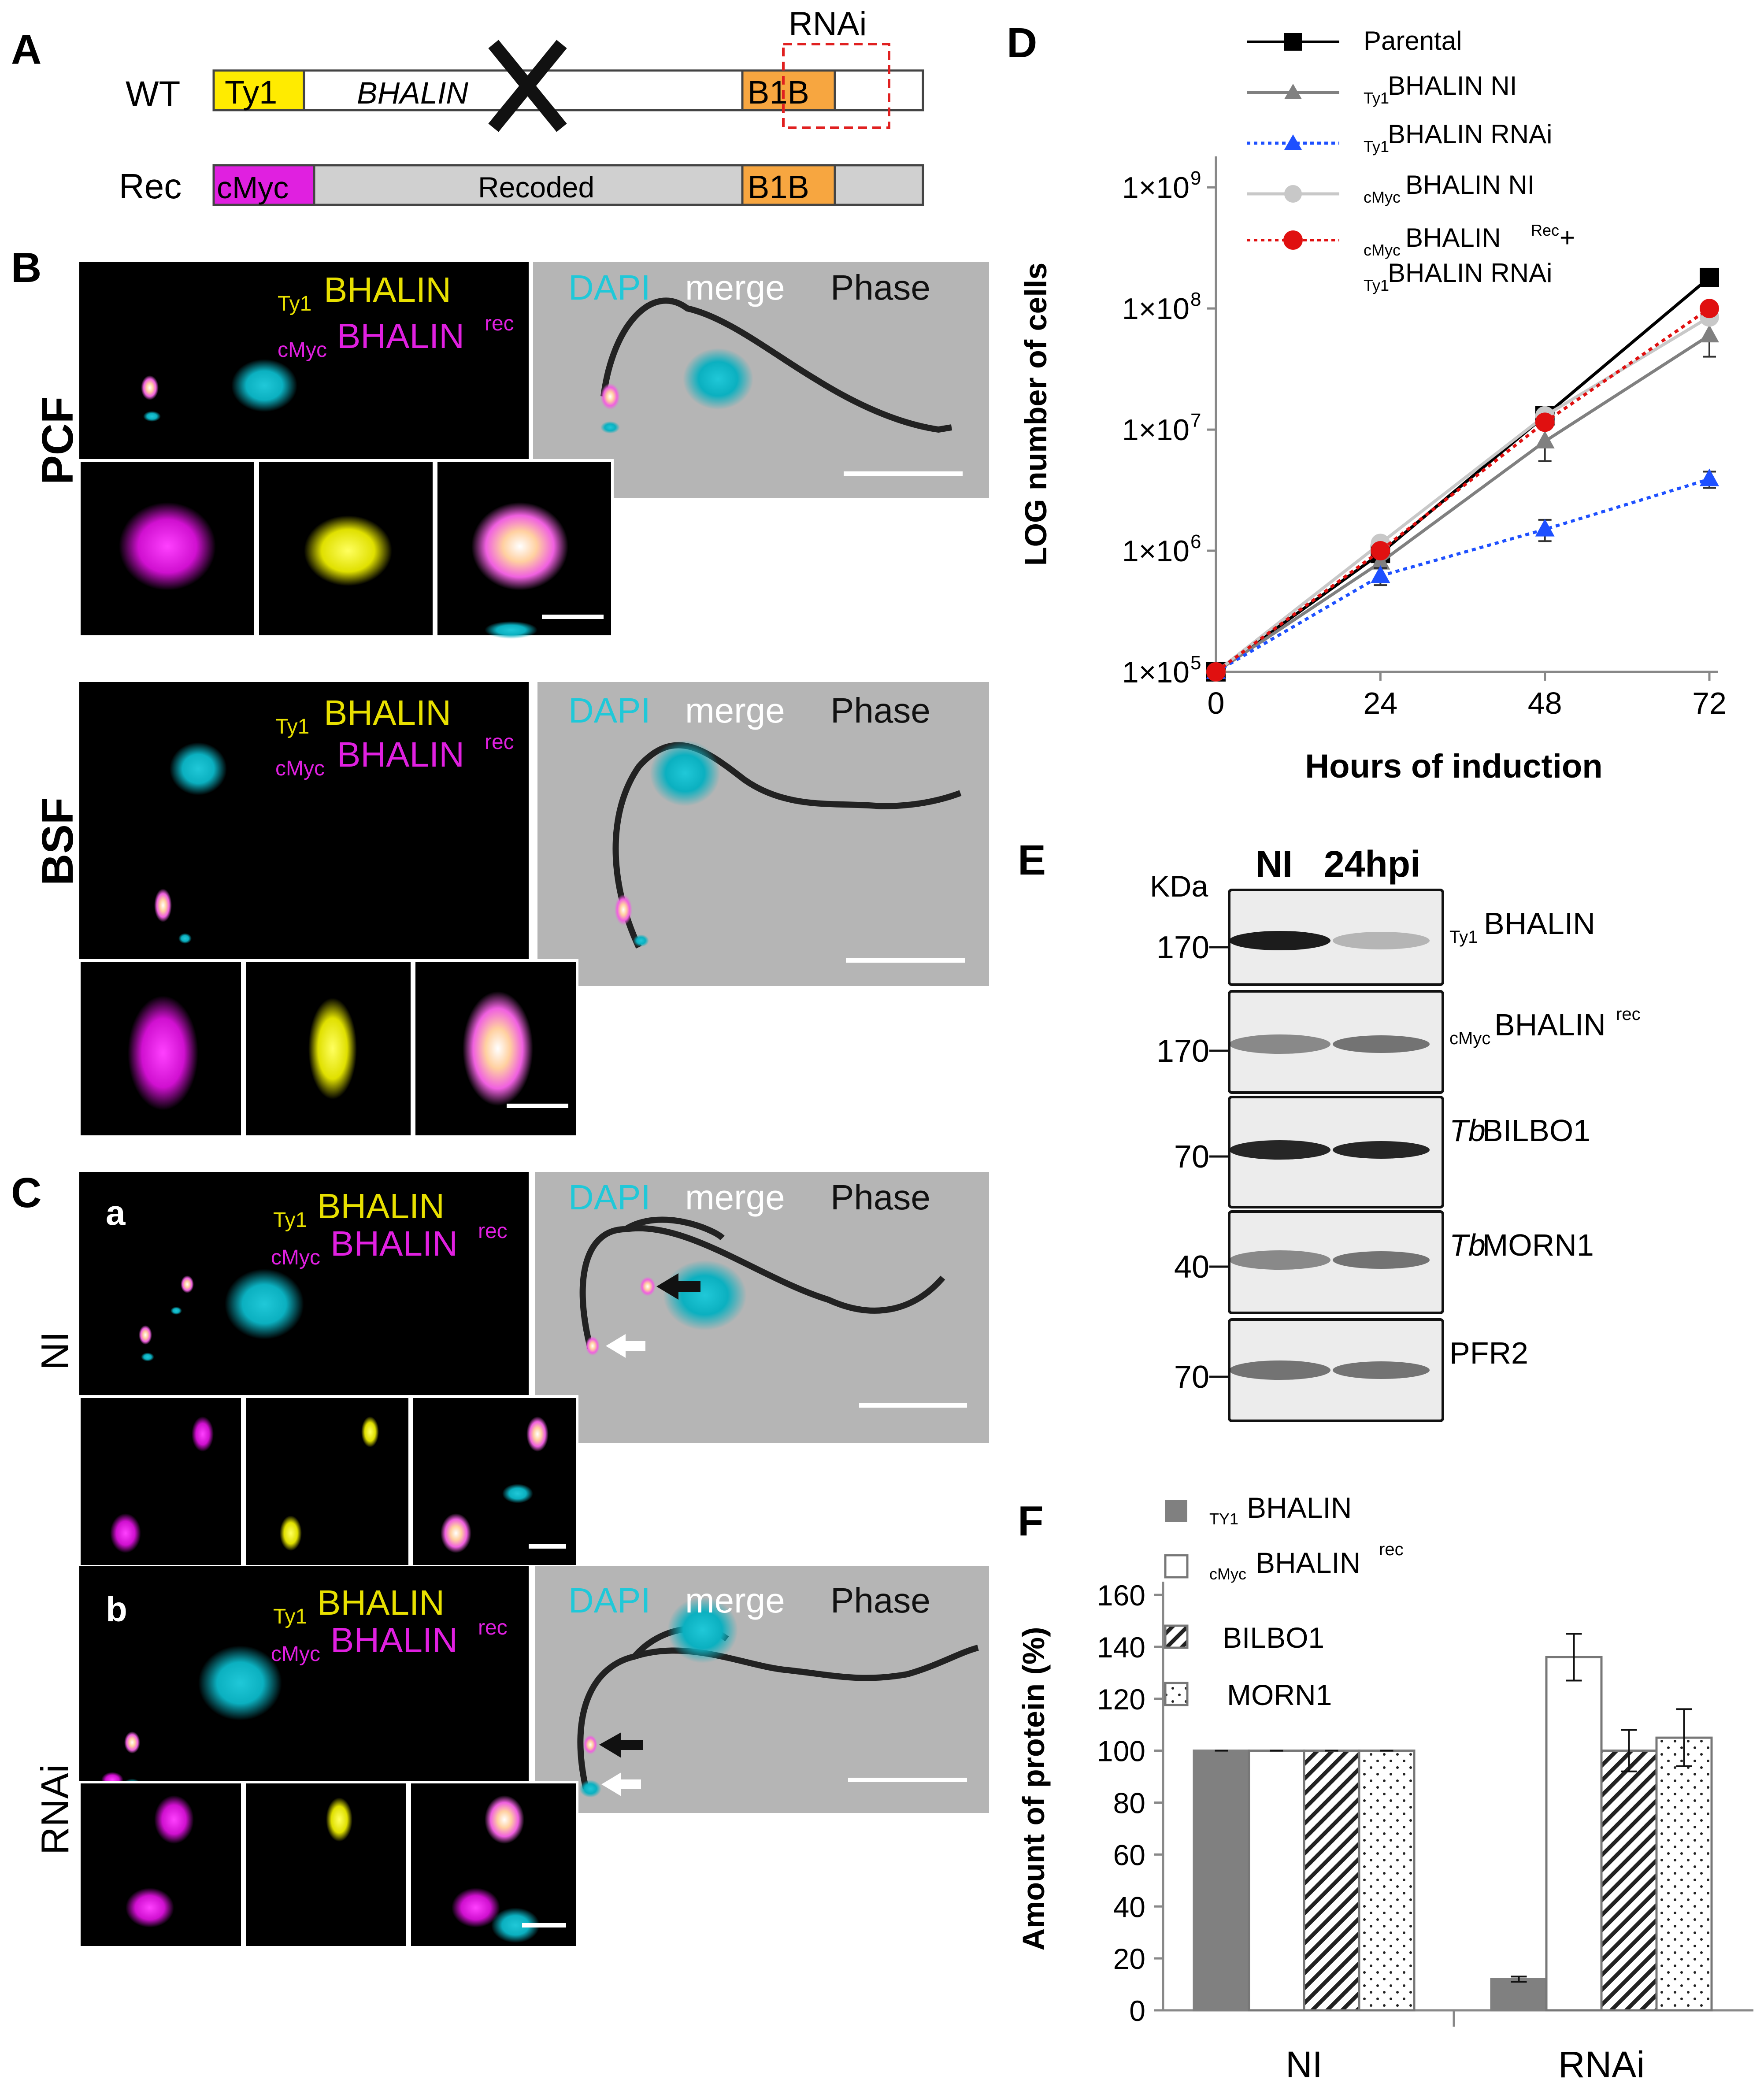  Describe the element at coordinates (1279, 1695) in the screenshot. I see `f-legend-morn1: MORN1` at that location.